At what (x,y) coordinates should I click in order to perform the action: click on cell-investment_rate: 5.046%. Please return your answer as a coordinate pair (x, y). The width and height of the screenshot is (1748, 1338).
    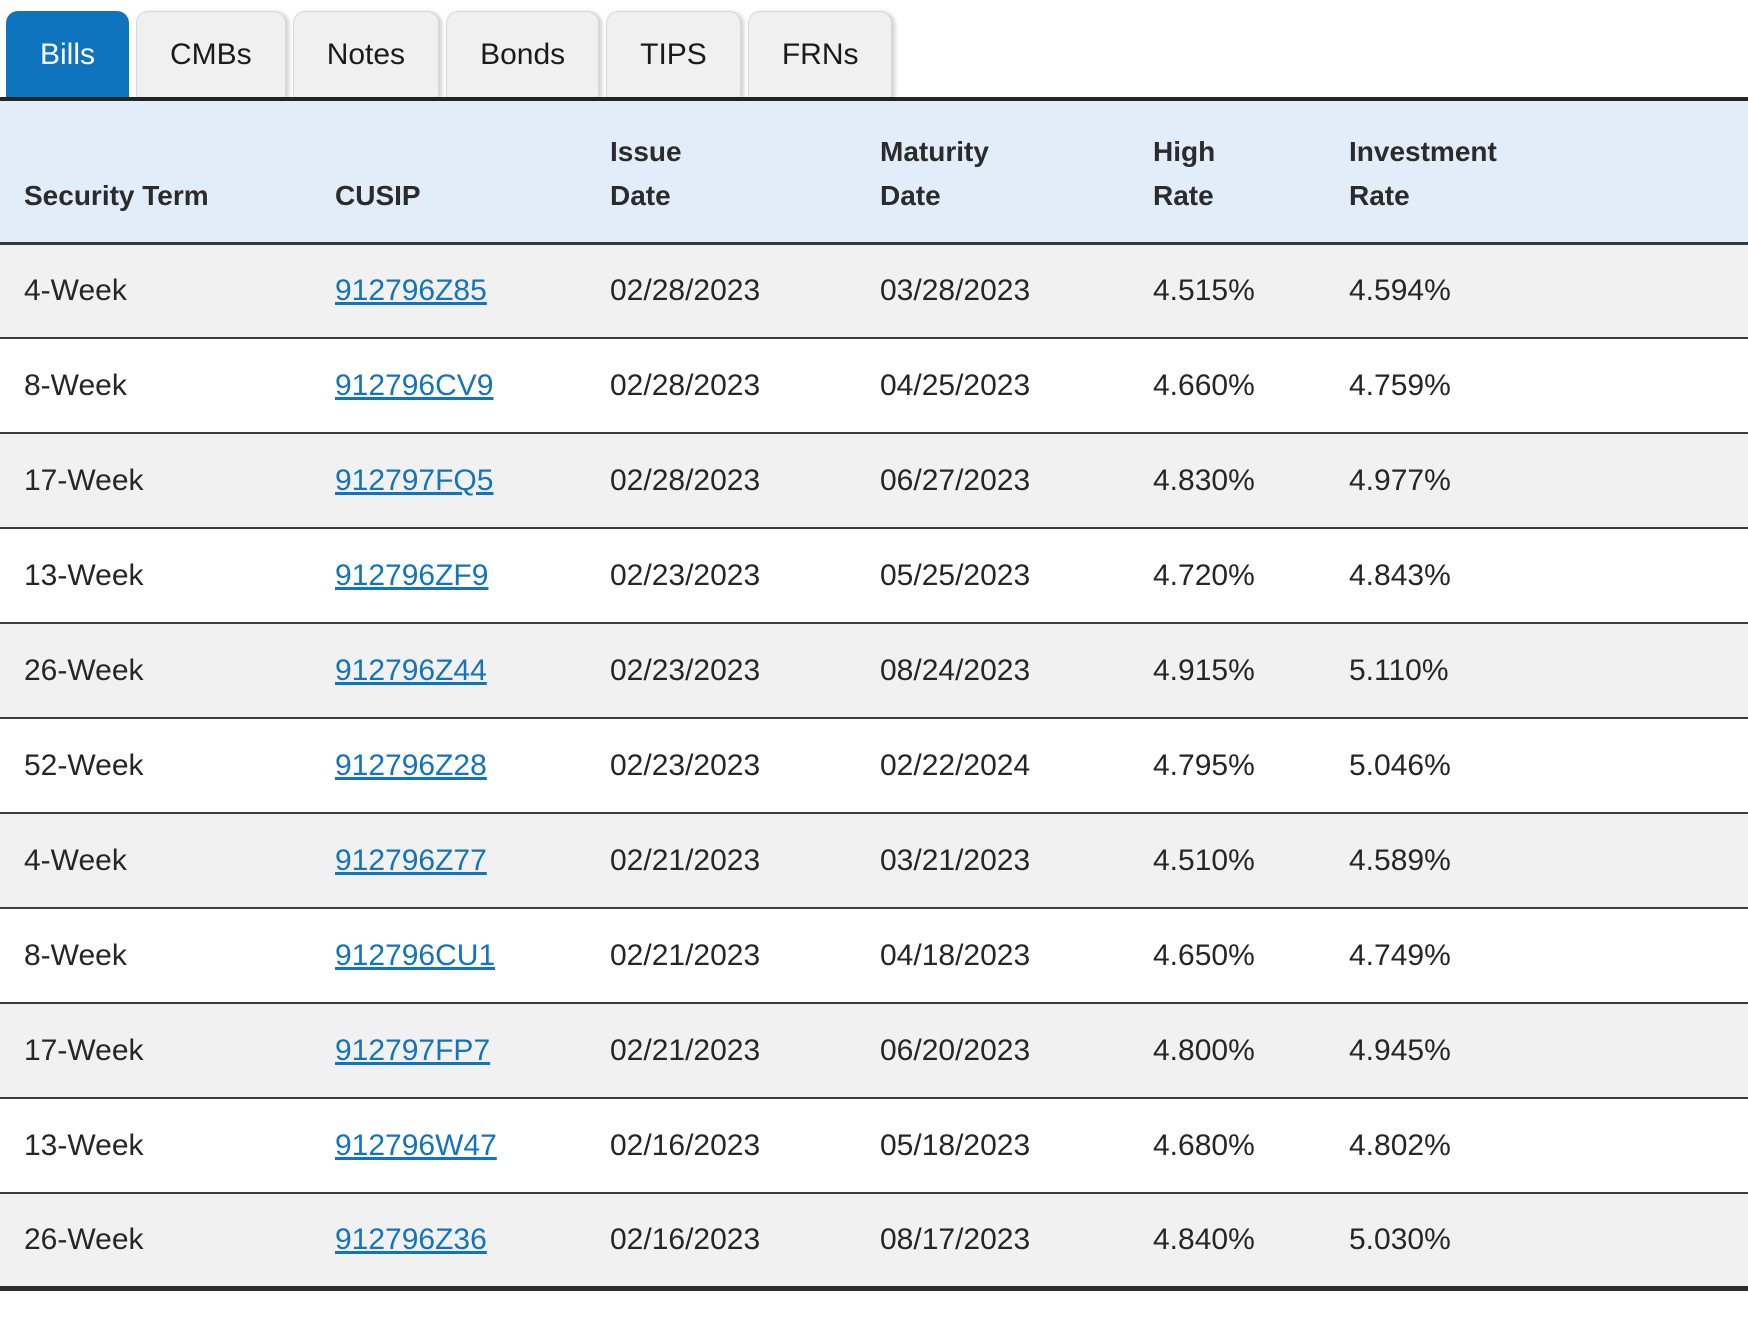
    Looking at the image, I should click on (1548, 766).